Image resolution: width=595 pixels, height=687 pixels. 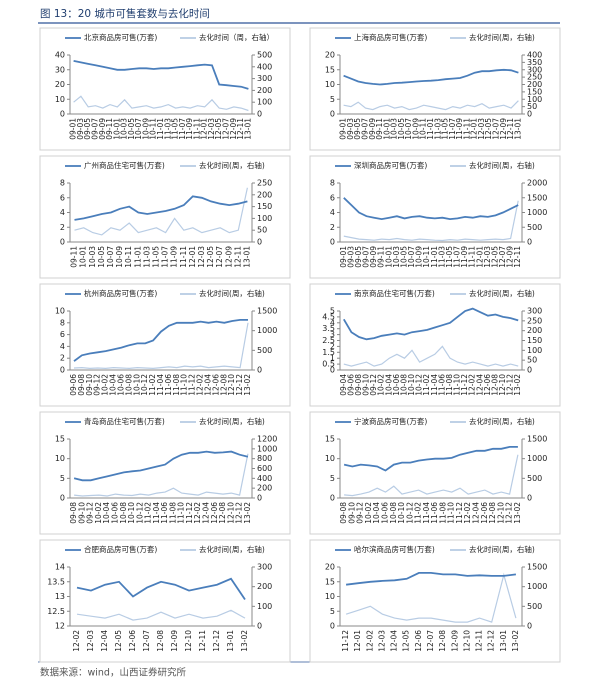 I want to click on legend-label: 宁波商品房可售(万套), so click(x=390, y=421).